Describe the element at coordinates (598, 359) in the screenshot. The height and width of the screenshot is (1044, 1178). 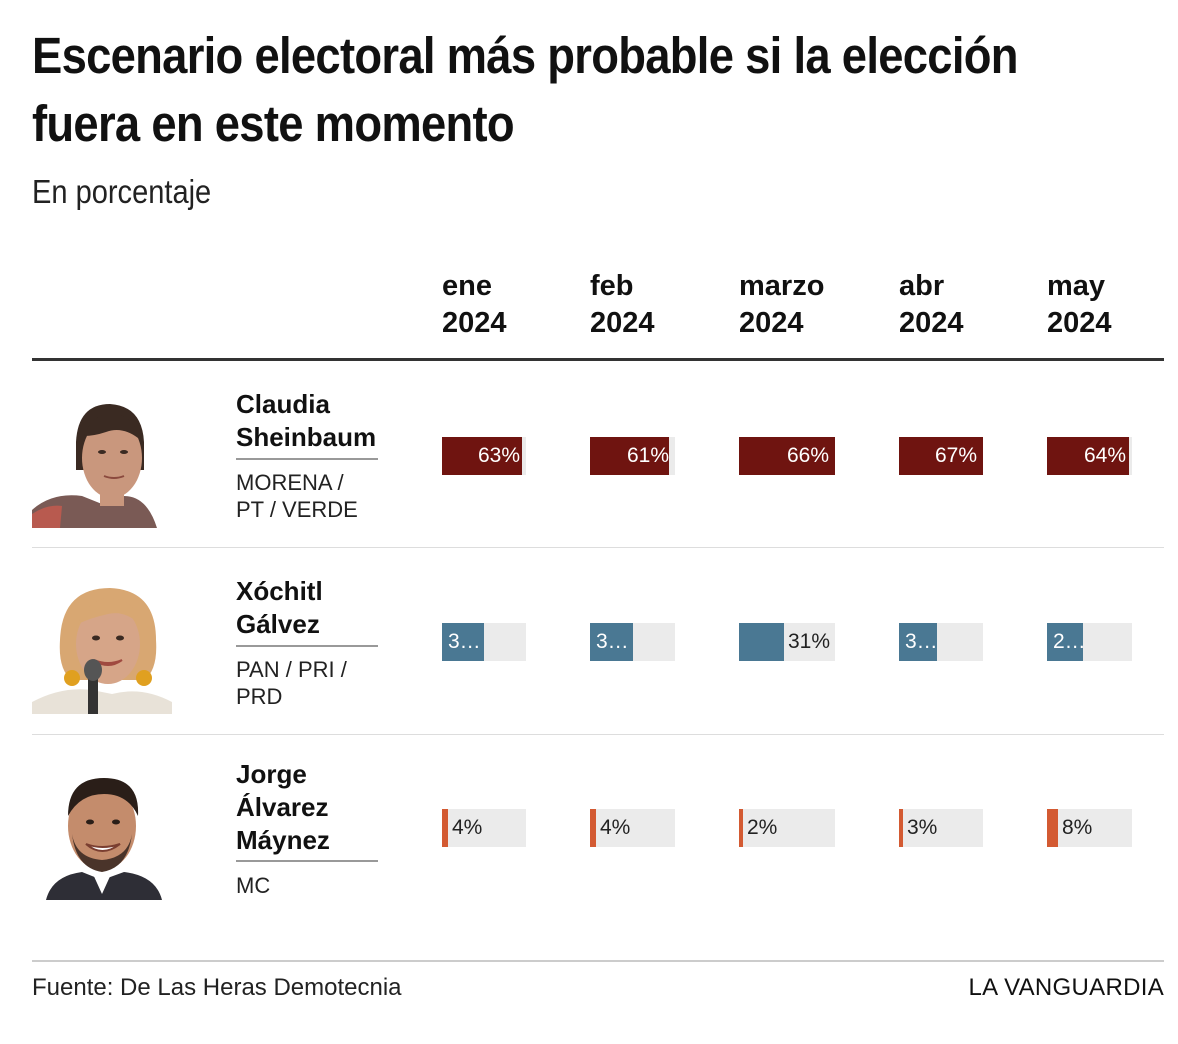
I see `header-rule` at that location.